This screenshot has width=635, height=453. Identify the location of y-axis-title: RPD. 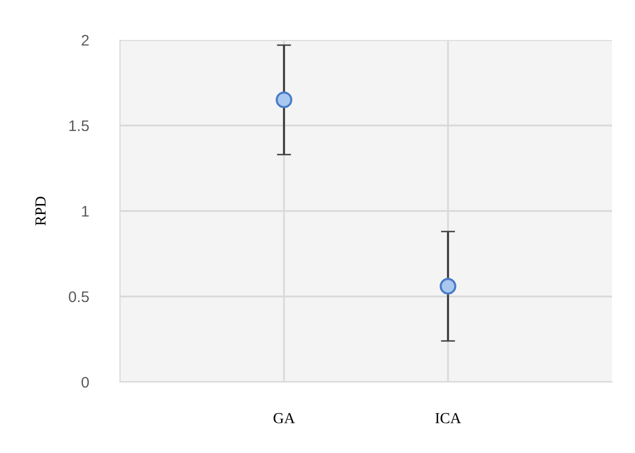
(41, 211).